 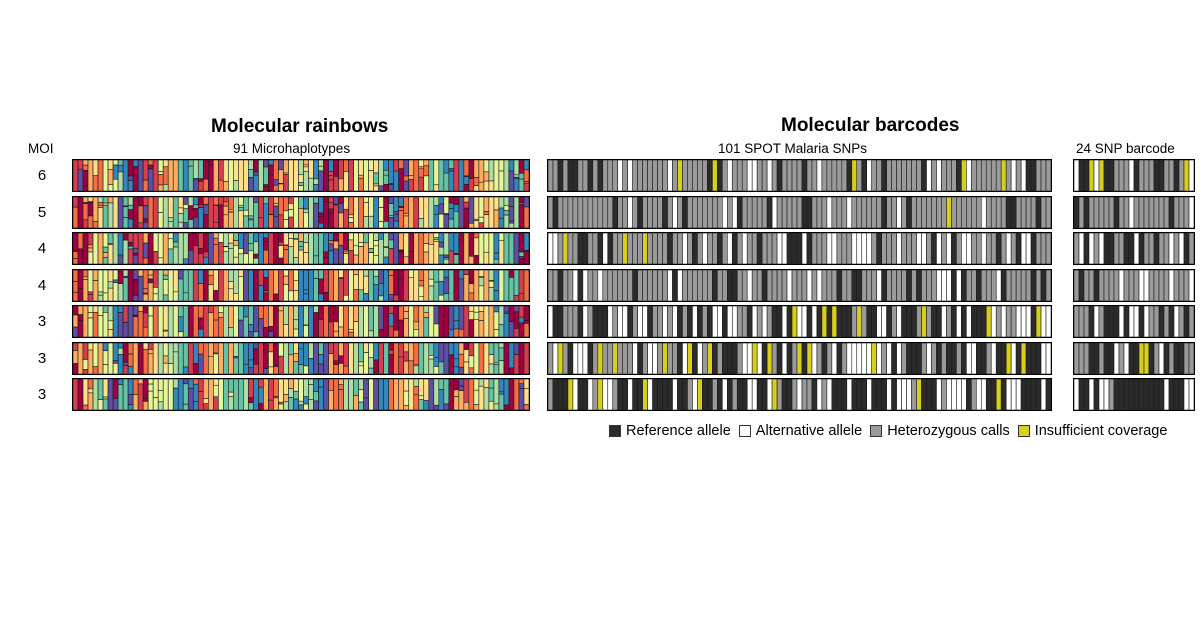 What do you see at coordinates (1134, 394) in the screenshot?
I see `snp24-strip-svg` at bounding box center [1134, 394].